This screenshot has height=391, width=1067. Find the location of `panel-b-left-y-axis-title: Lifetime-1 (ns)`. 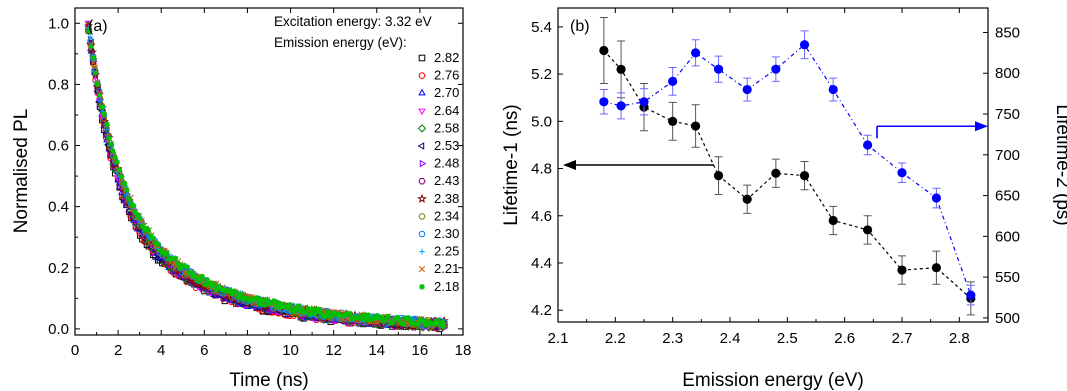

panel-b-left-y-axis-title: Lifetime-1 (ns) is located at coordinates (511, 164).